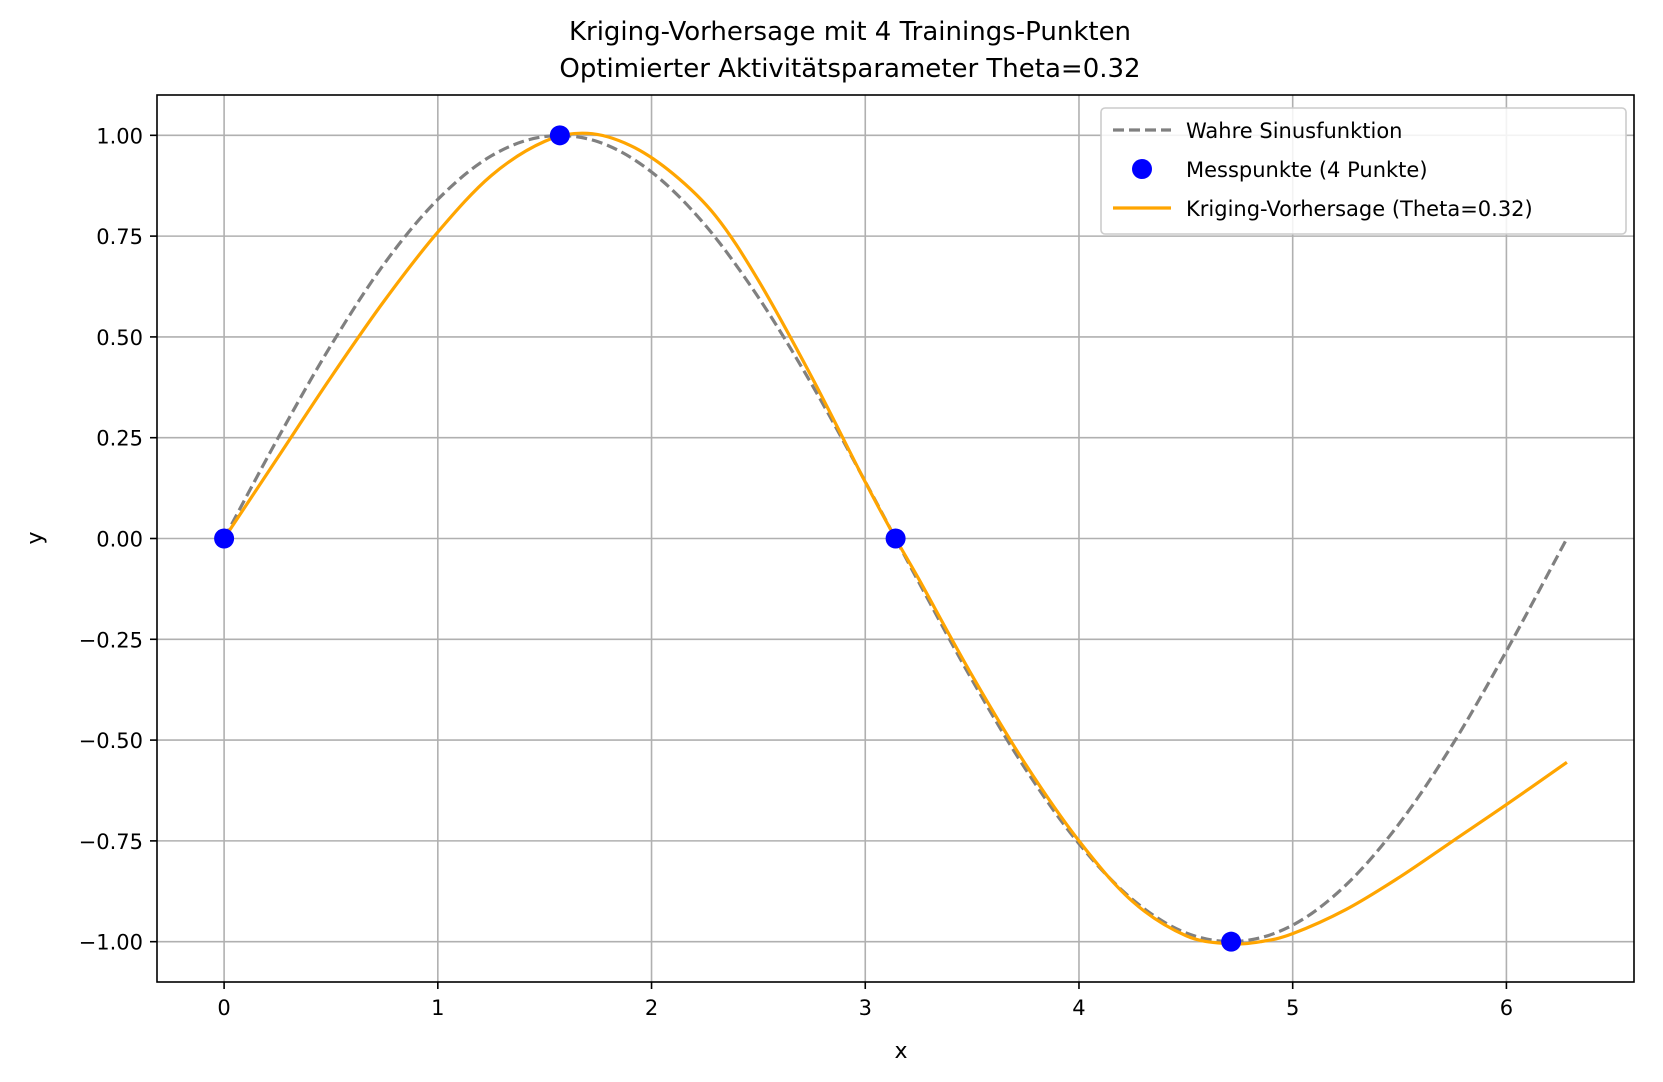 This screenshot has width=1663, height=1082. I want to click on y-tick-label: −0.50, so click(111, 741).